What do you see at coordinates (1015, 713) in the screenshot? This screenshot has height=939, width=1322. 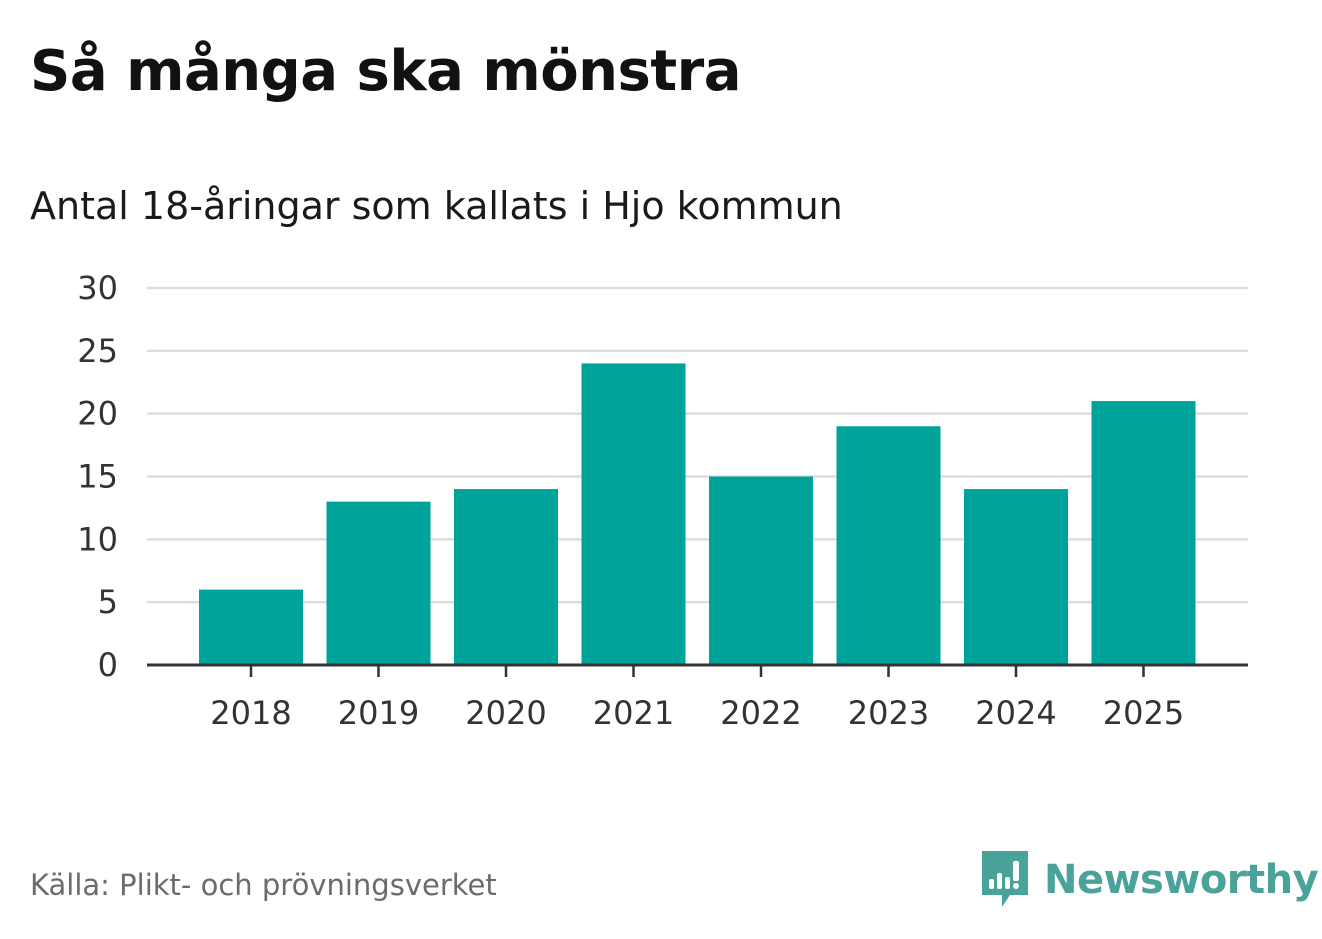 I see `x-tick-label-2024: 2024` at bounding box center [1015, 713].